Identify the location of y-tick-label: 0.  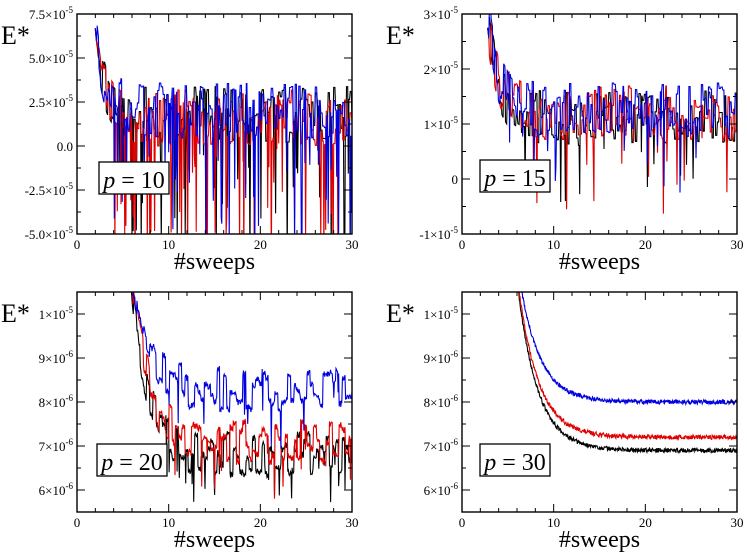
(455, 179).